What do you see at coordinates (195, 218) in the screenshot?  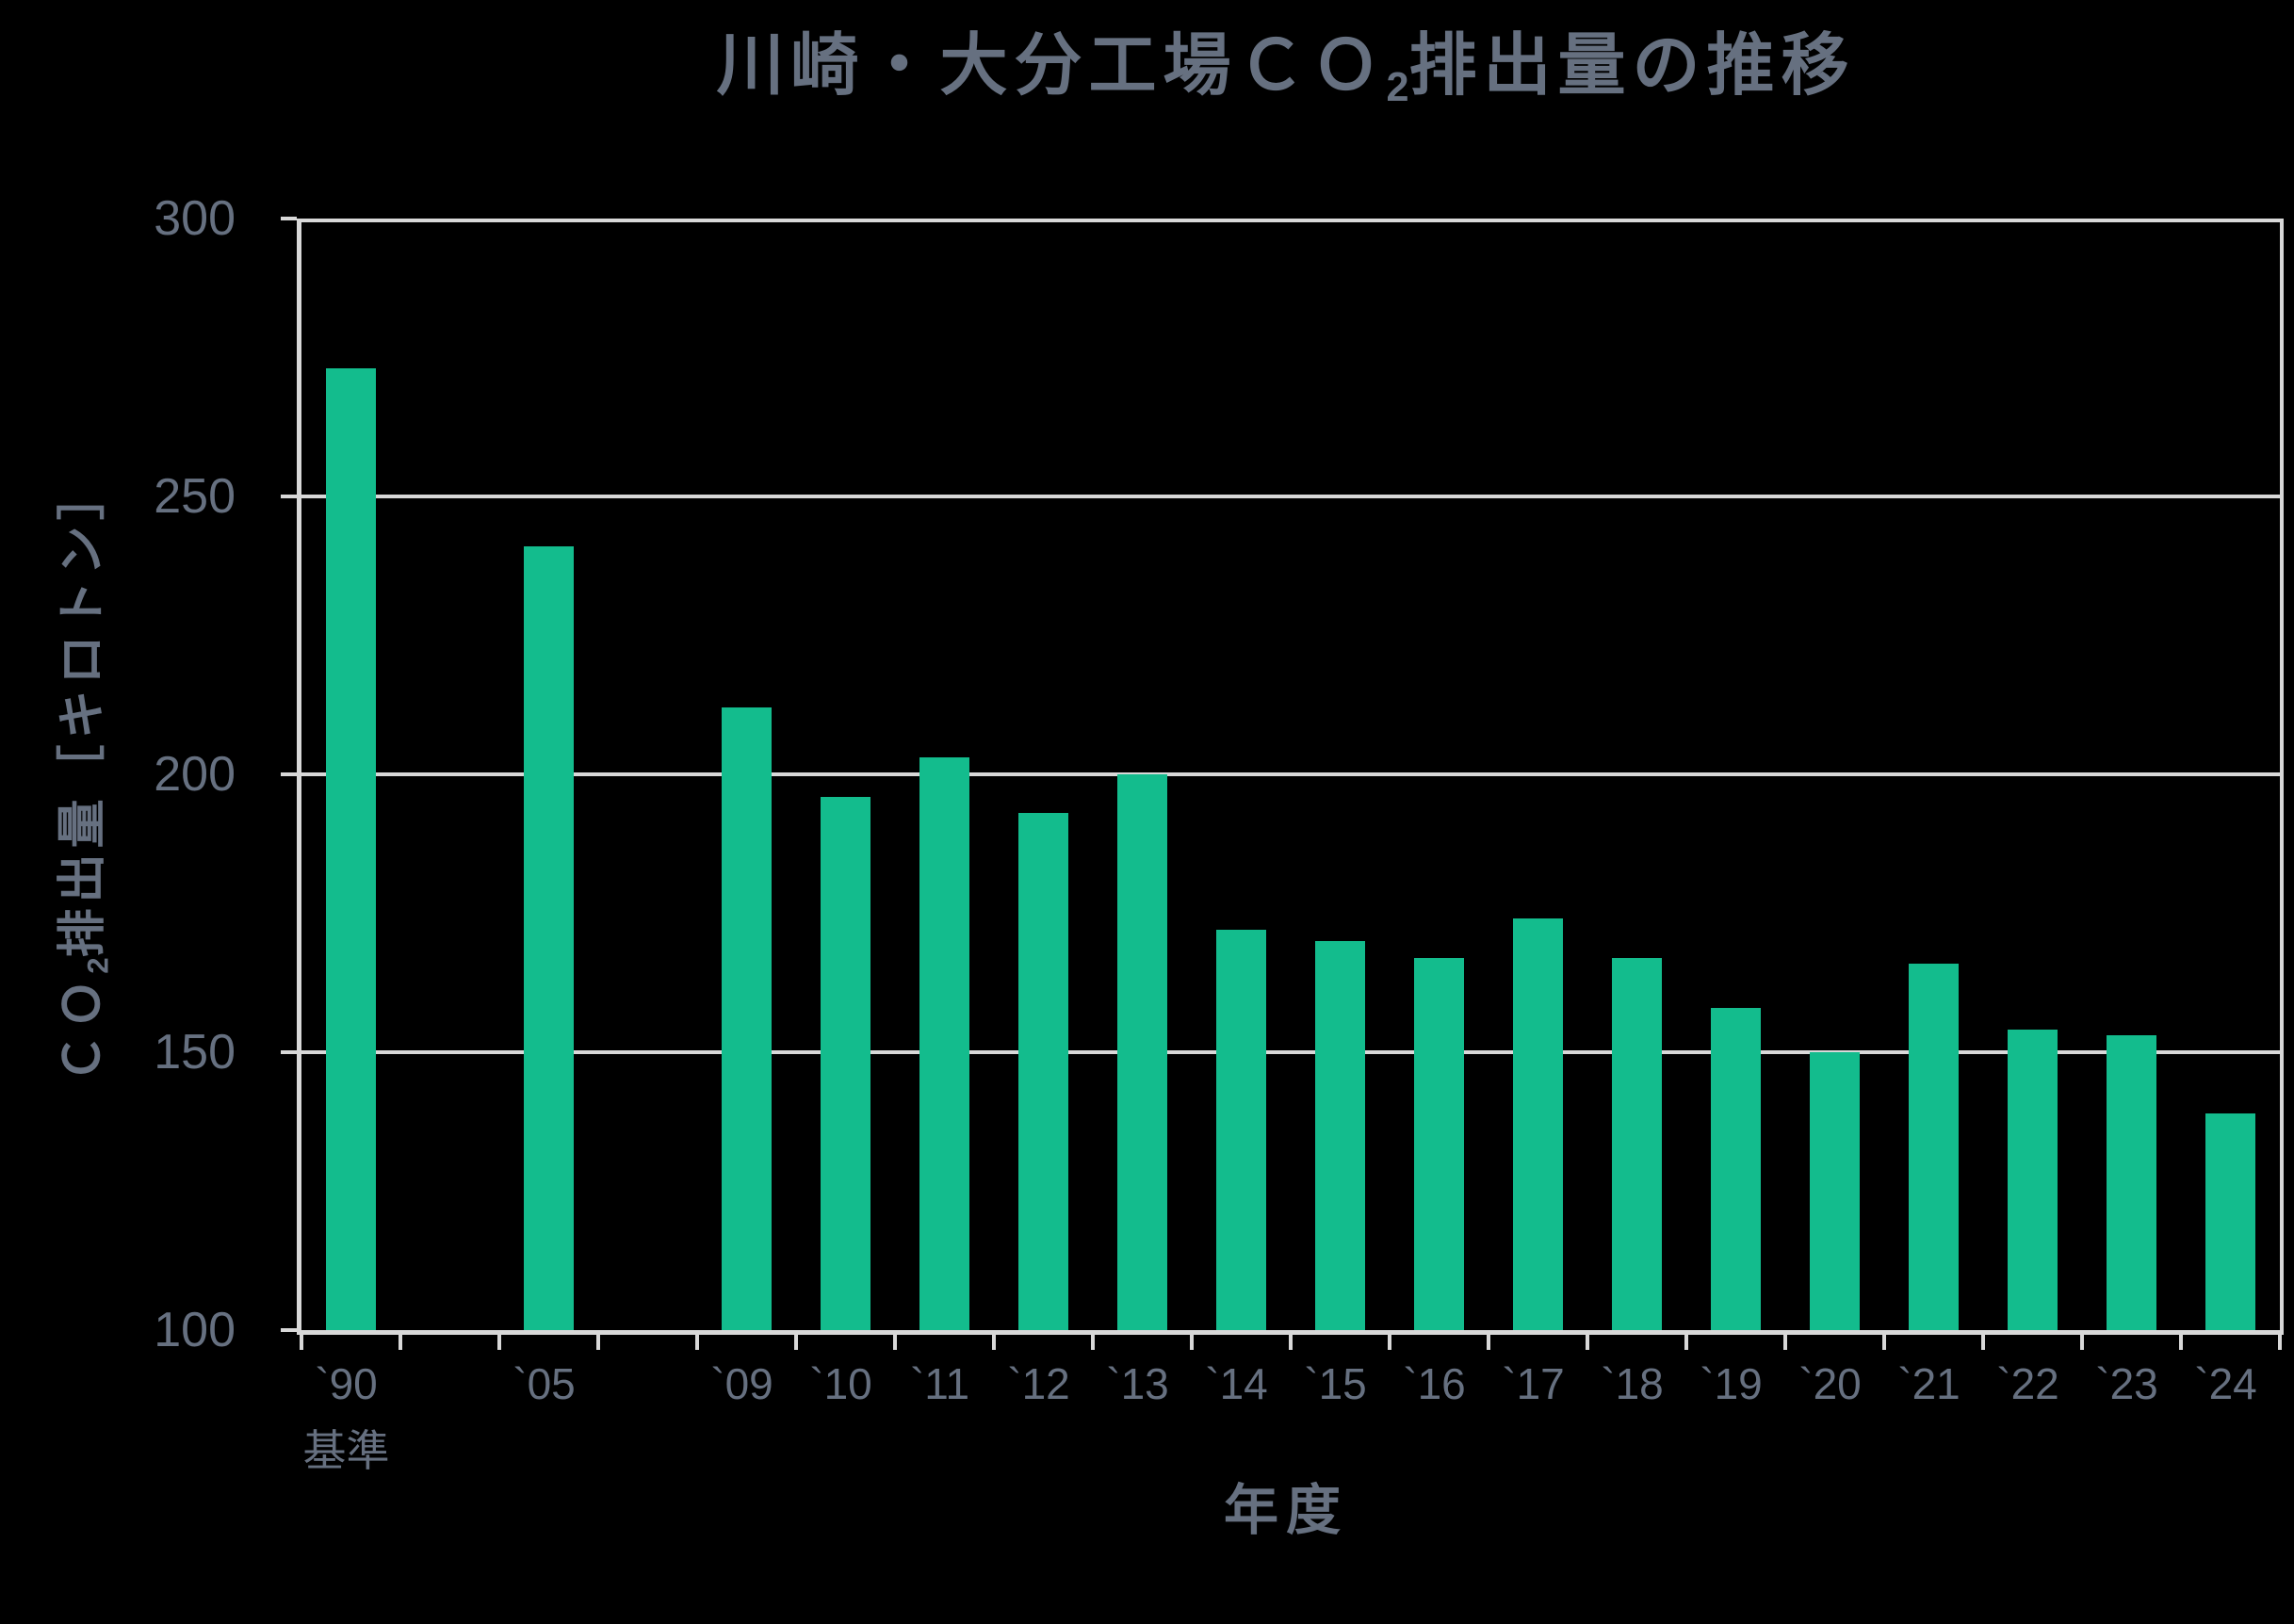 I see `y-tick-label: 300` at bounding box center [195, 218].